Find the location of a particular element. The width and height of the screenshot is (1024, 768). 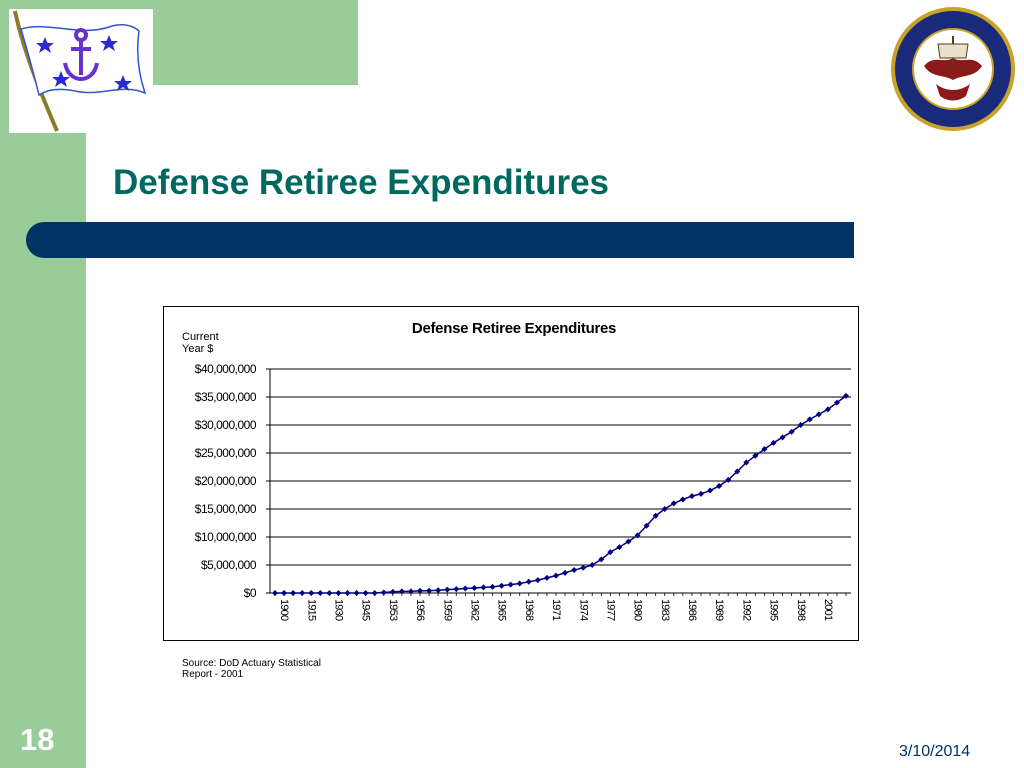

x-tick-label: 1945 is located at coordinates (366, 610).